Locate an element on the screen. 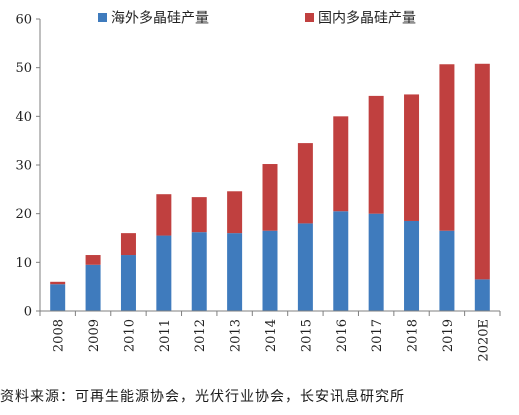 Image resolution: width=519 pixels, height=415 pixels. x-tick-label: 2018 is located at coordinates (413, 335).